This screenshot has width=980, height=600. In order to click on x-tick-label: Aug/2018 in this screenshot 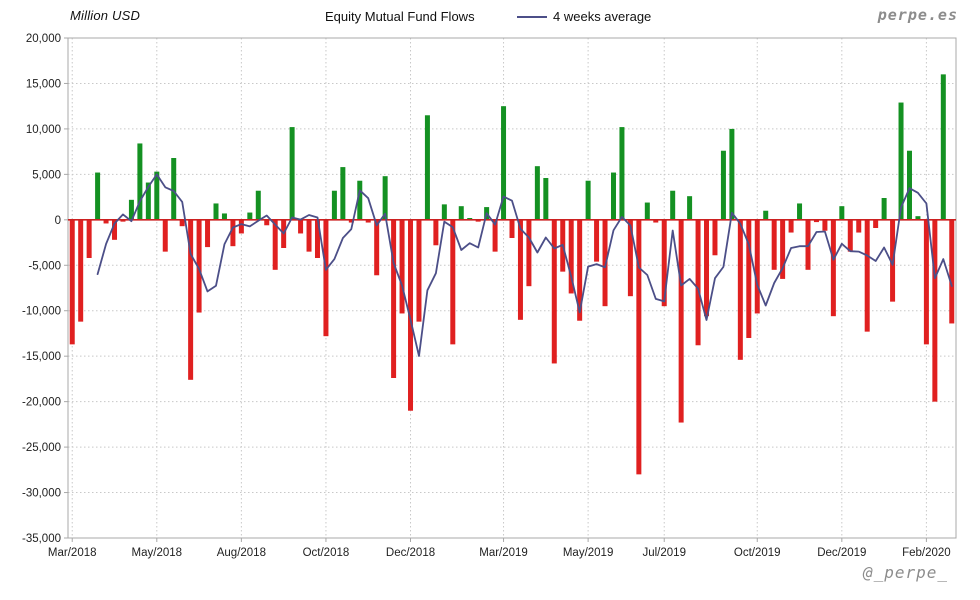, I will do `click(241, 553)`.